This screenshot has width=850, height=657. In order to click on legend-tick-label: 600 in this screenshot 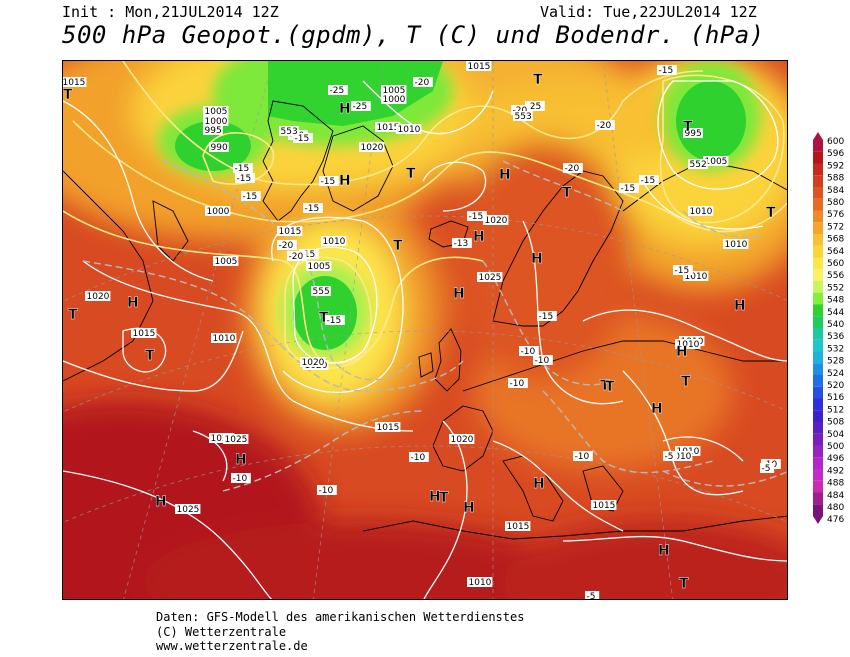, I will do `click(835, 142)`.